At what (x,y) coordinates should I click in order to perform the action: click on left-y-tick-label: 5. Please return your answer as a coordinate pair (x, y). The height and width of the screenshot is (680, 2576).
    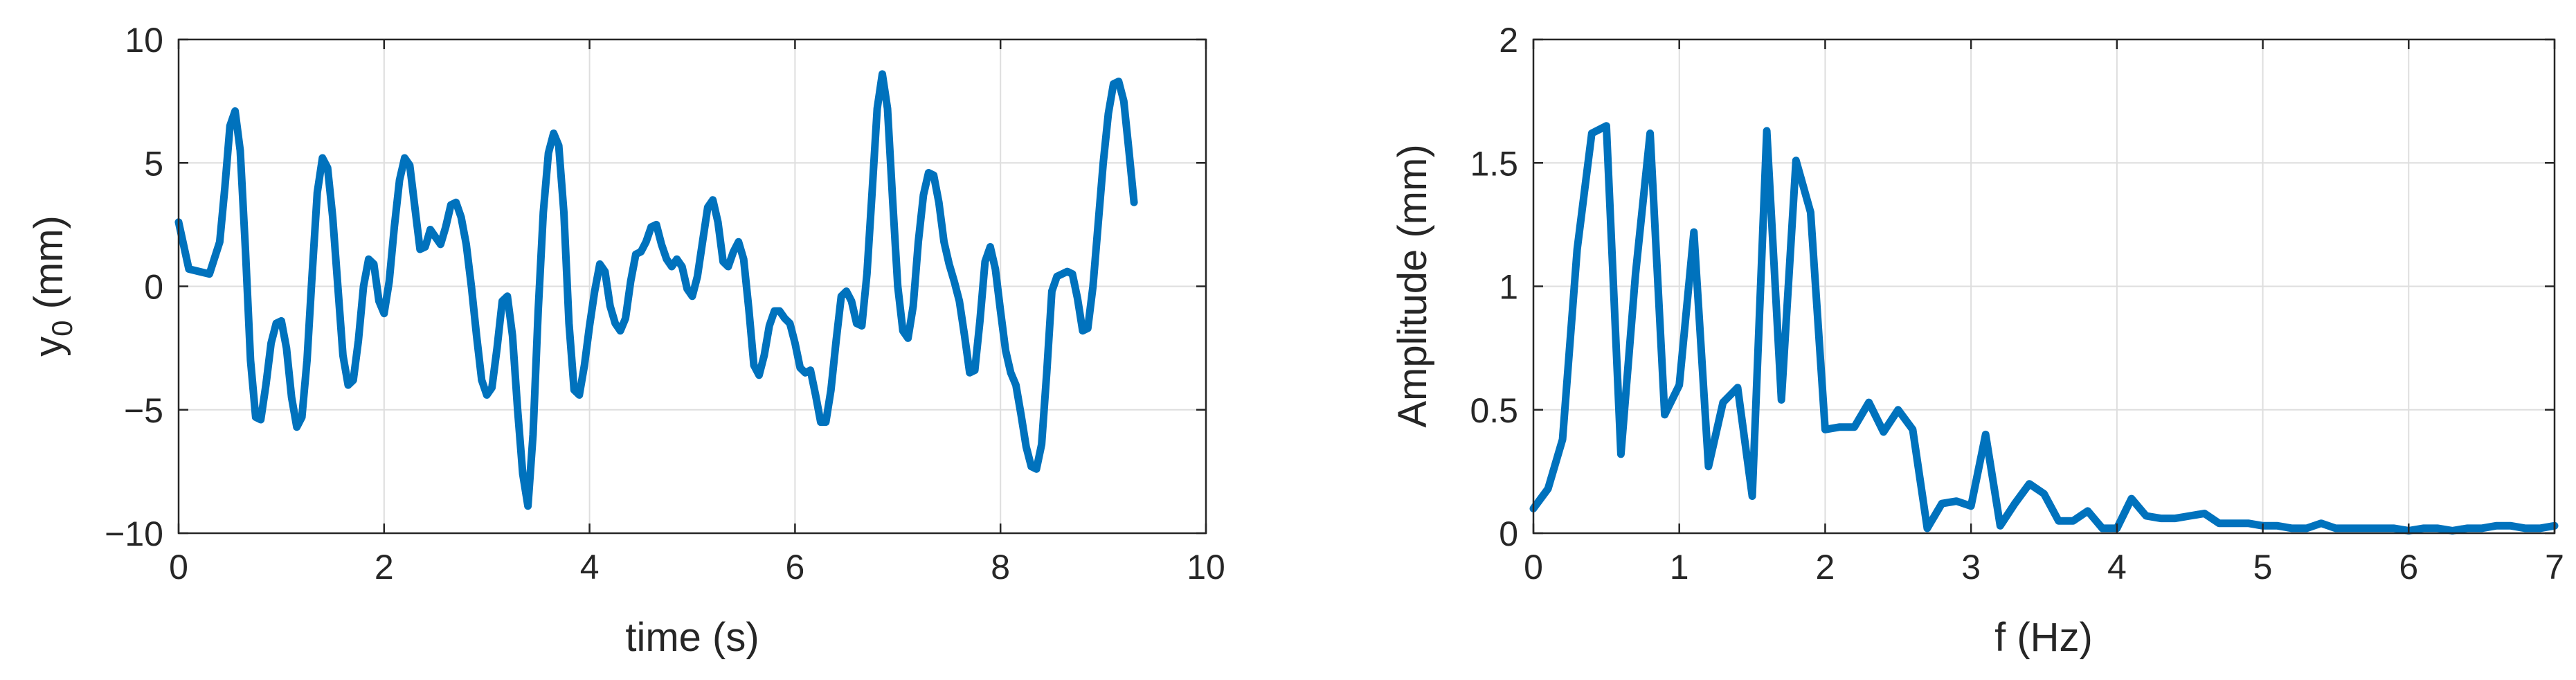
    Looking at the image, I should click on (153, 163).